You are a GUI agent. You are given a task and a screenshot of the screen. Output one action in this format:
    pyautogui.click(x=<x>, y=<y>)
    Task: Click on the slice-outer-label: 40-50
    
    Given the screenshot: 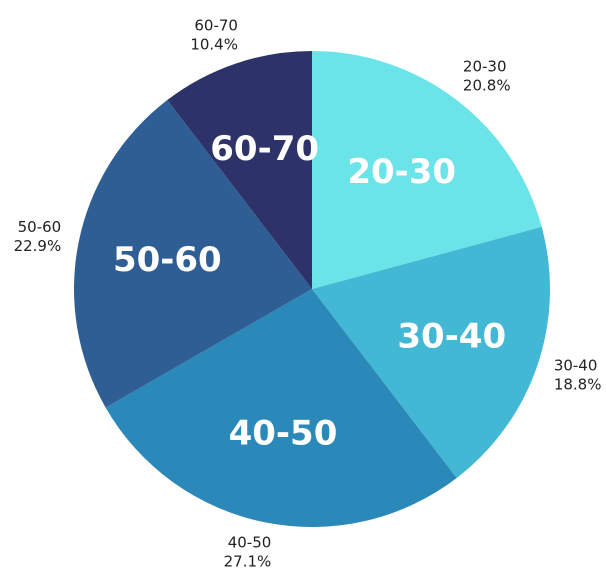 What is the action you would take?
    pyautogui.click(x=250, y=542)
    